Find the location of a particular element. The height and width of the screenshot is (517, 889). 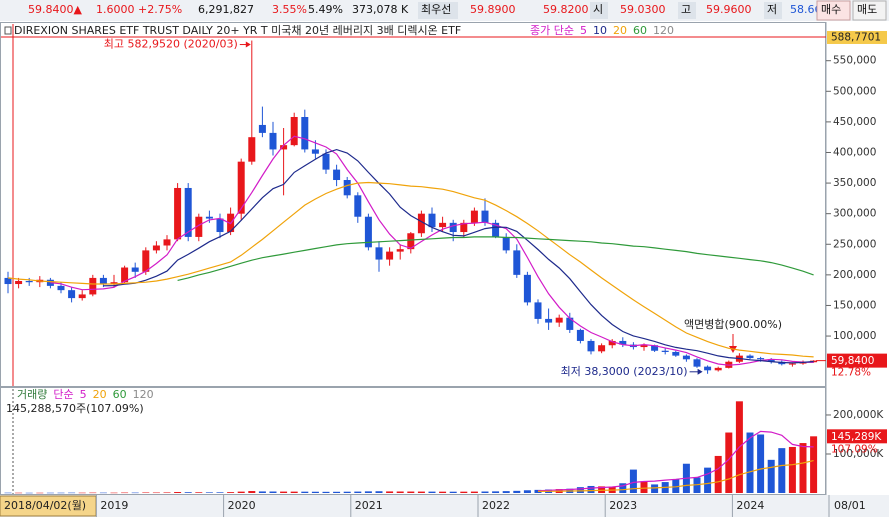

quote-high: 59.9600 is located at coordinates (729, 9).